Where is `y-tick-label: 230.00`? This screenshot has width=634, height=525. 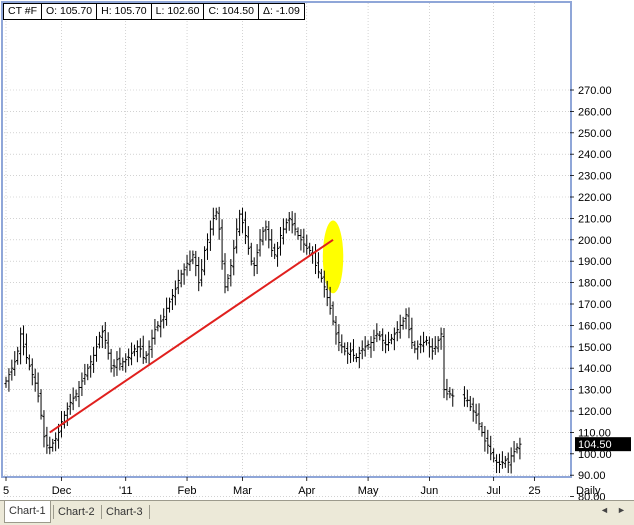
y-tick-label: 230.00 is located at coordinates (595, 177).